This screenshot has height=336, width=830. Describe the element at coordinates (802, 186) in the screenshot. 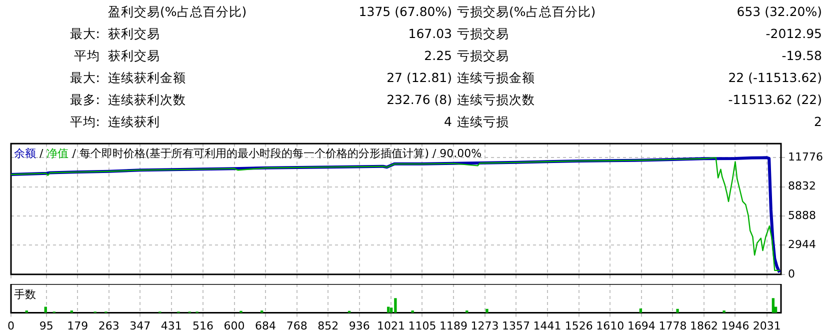

I see `y-tick-label: 8832` at that location.